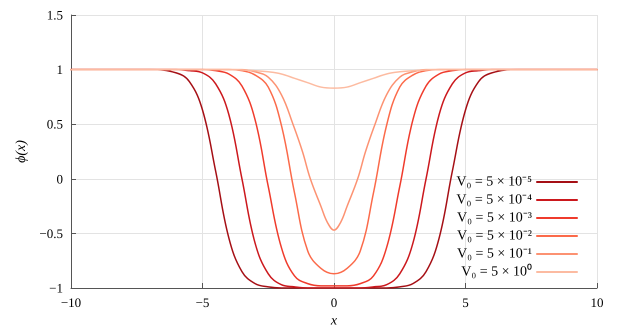 The height and width of the screenshot is (336, 623). Describe the element at coordinates (494, 218) in the screenshot. I see `legend-label: V₀ = 5 × 10⁻³` at that location.